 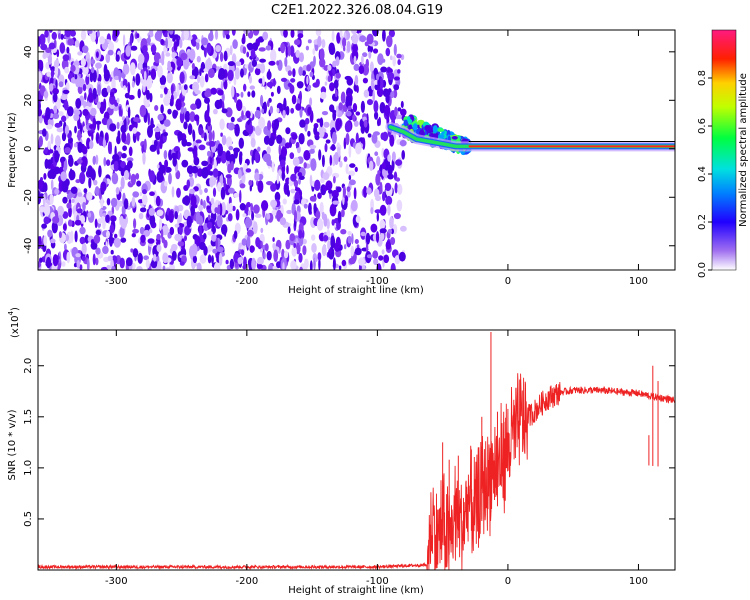 What do you see at coordinates (743, 150) in the screenshot?
I see `colorbar-label: Normalized spectral amplitude` at bounding box center [743, 150].